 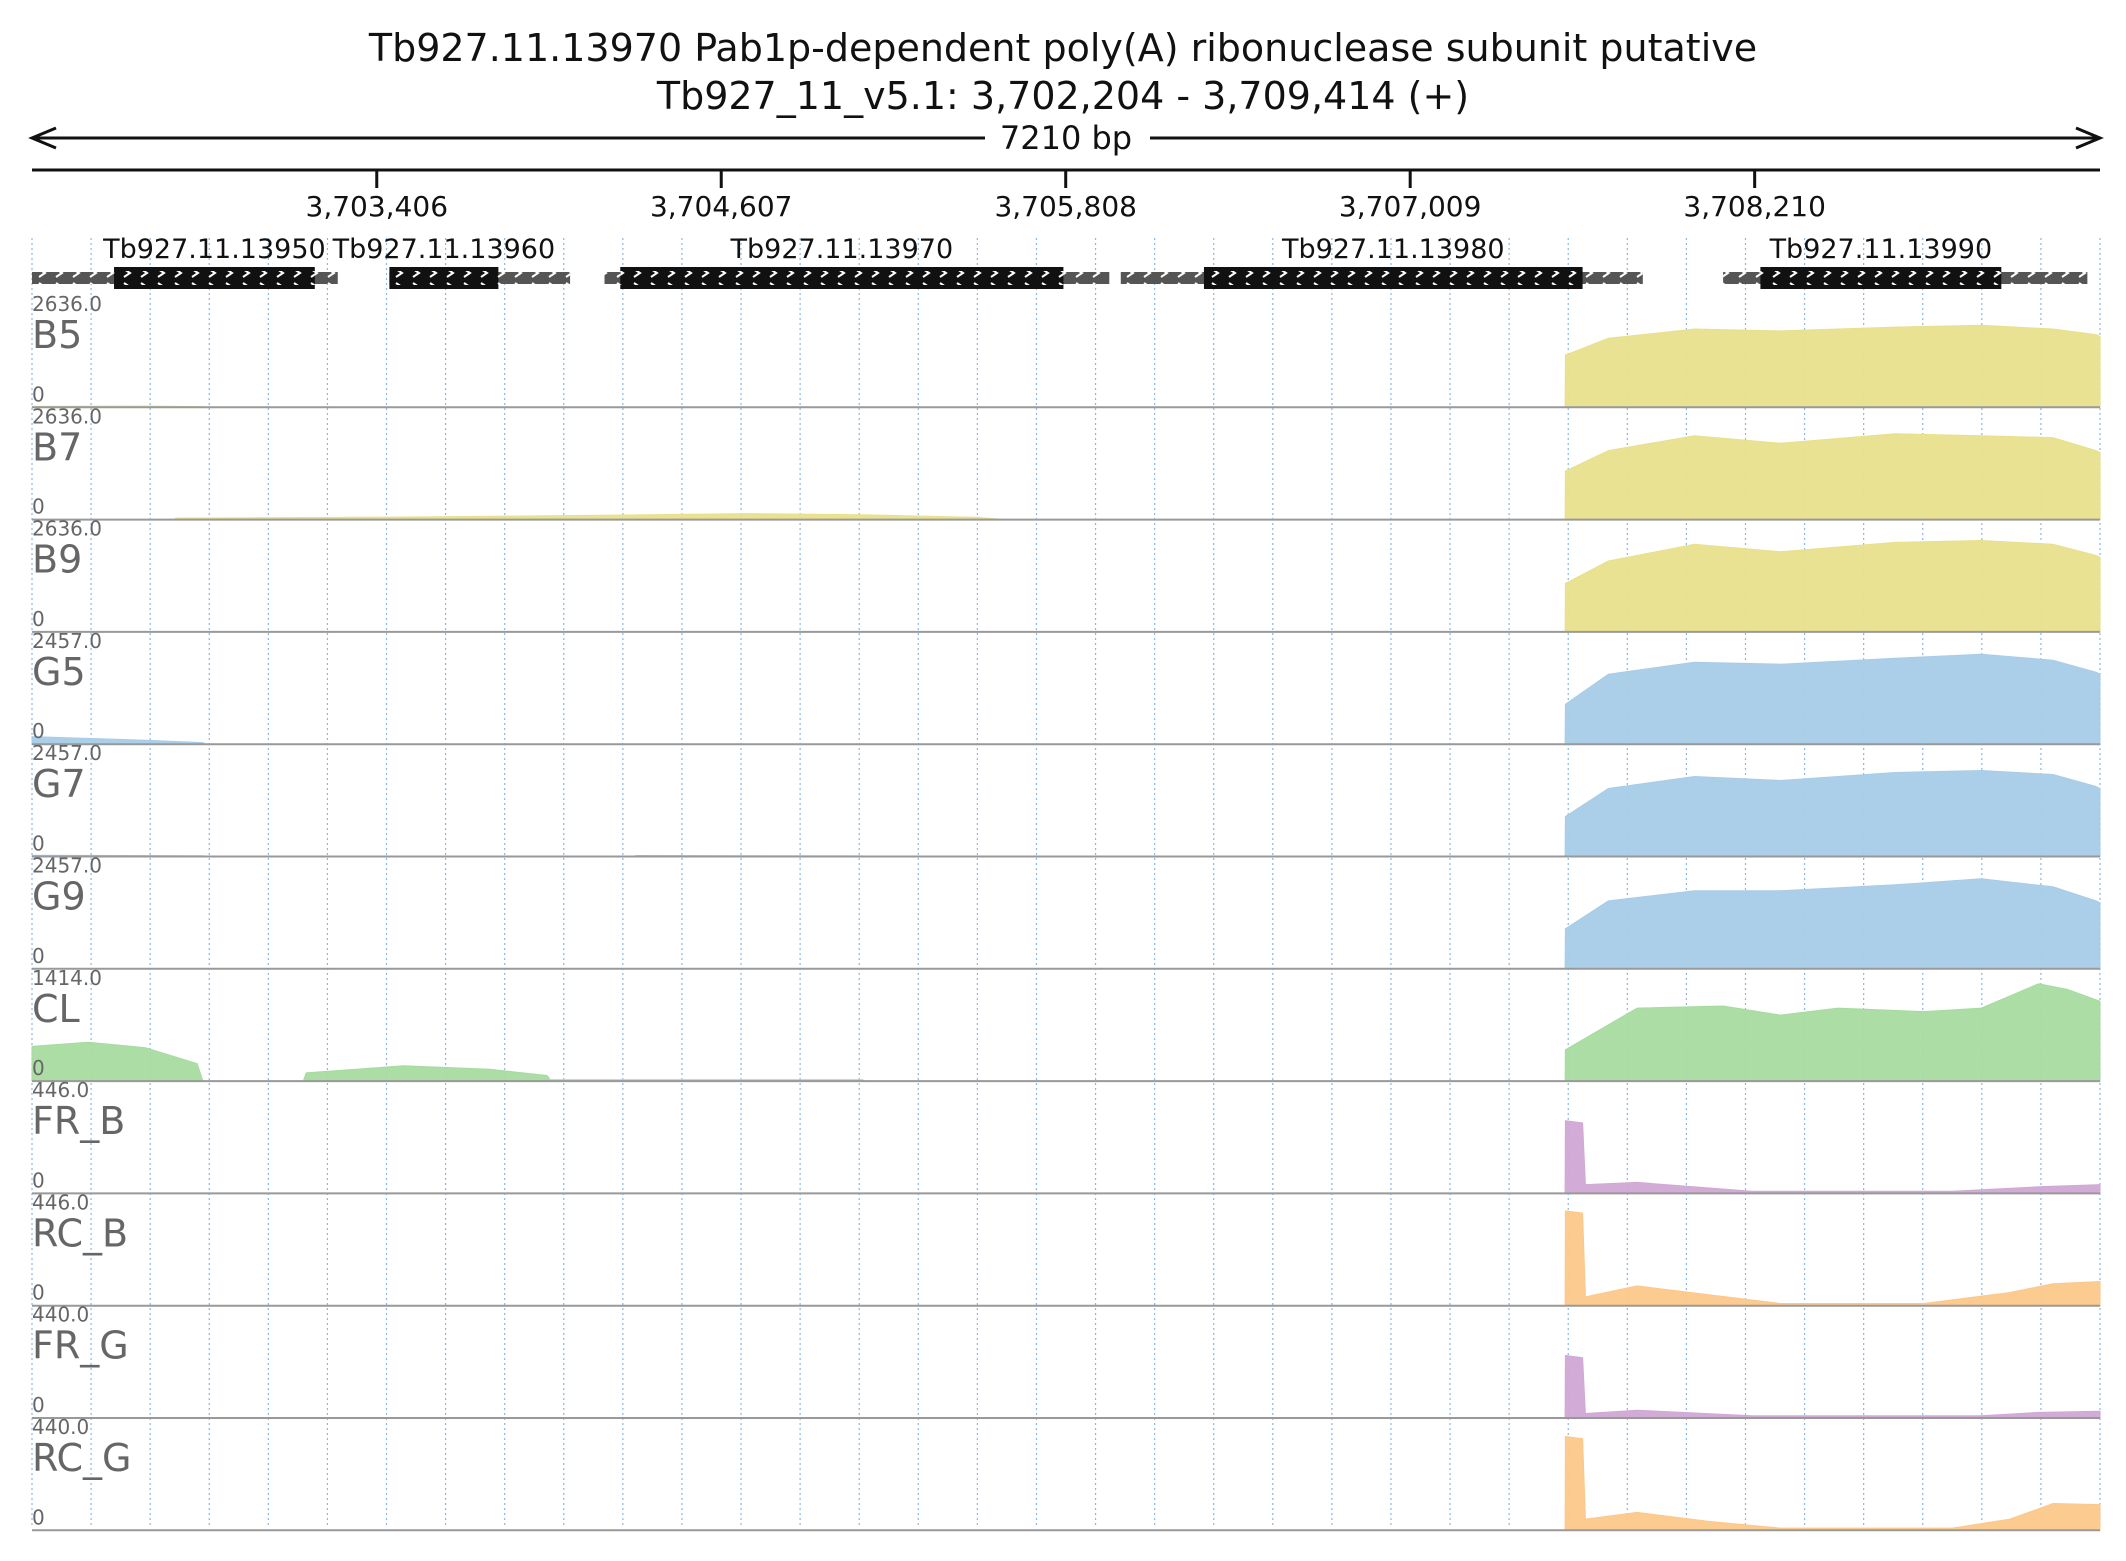 What do you see at coordinates (78, 1121) in the screenshot?
I see `track-name: FR_B` at bounding box center [78, 1121].